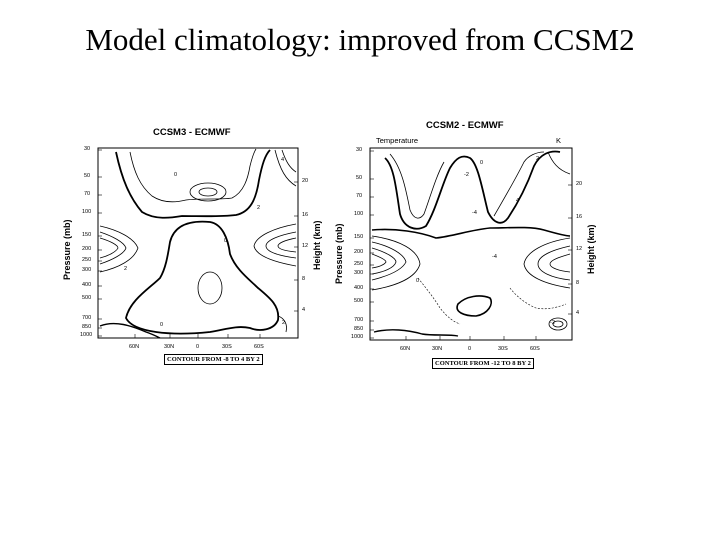 This screenshot has height=540, width=720. I want to click on lat-tick: 30S, so click(227, 347).